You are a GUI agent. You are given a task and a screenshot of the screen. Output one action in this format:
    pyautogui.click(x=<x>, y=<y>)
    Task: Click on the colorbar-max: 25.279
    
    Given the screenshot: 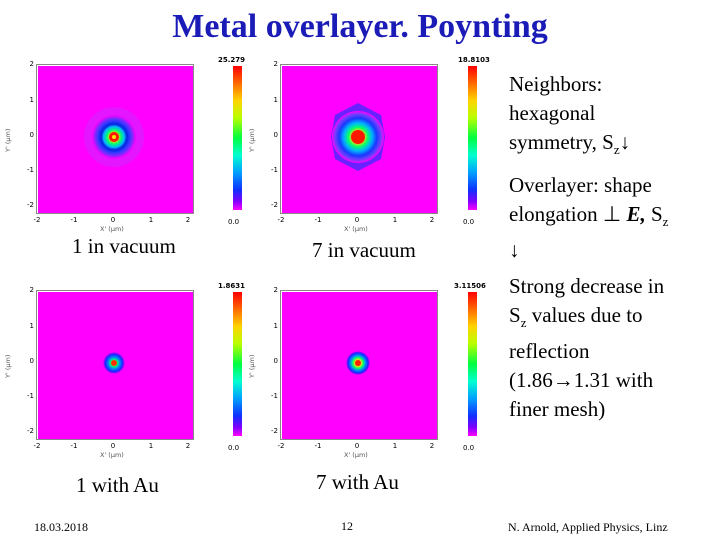 What is the action you would take?
    pyautogui.click(x=232, y=60)
    